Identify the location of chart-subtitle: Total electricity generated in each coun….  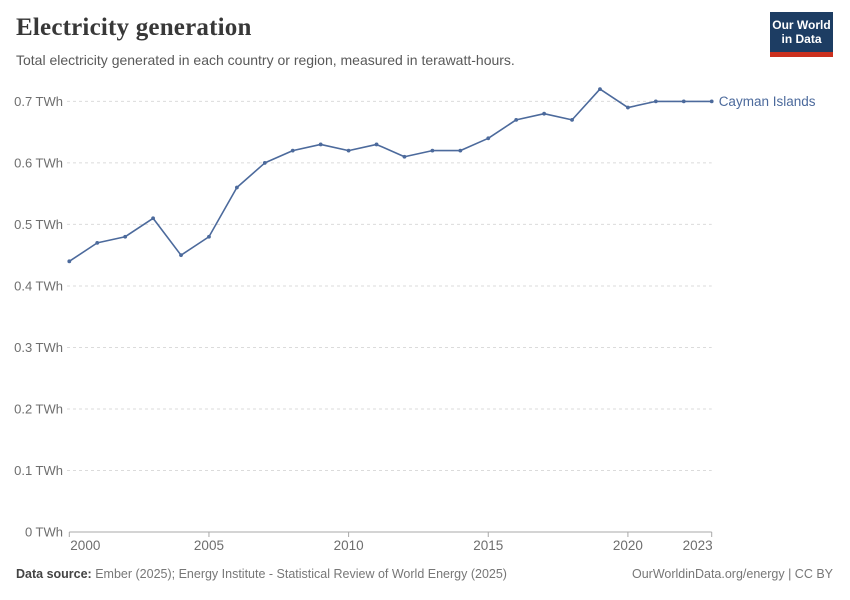
(265, 60).